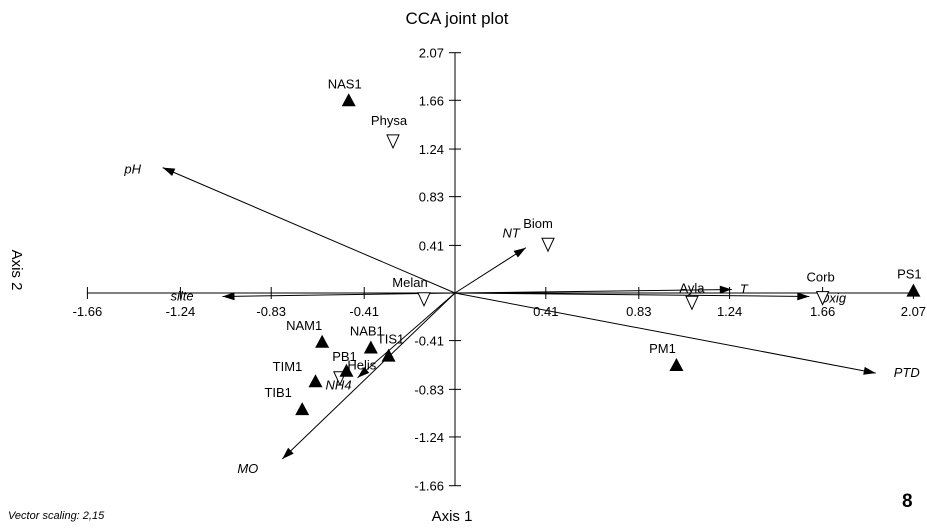 This screenshot has width=927, height=528. Describe the element at coordinates (88, 311) in the screenshot. I see `x-tick-label: -1.66` at that location.